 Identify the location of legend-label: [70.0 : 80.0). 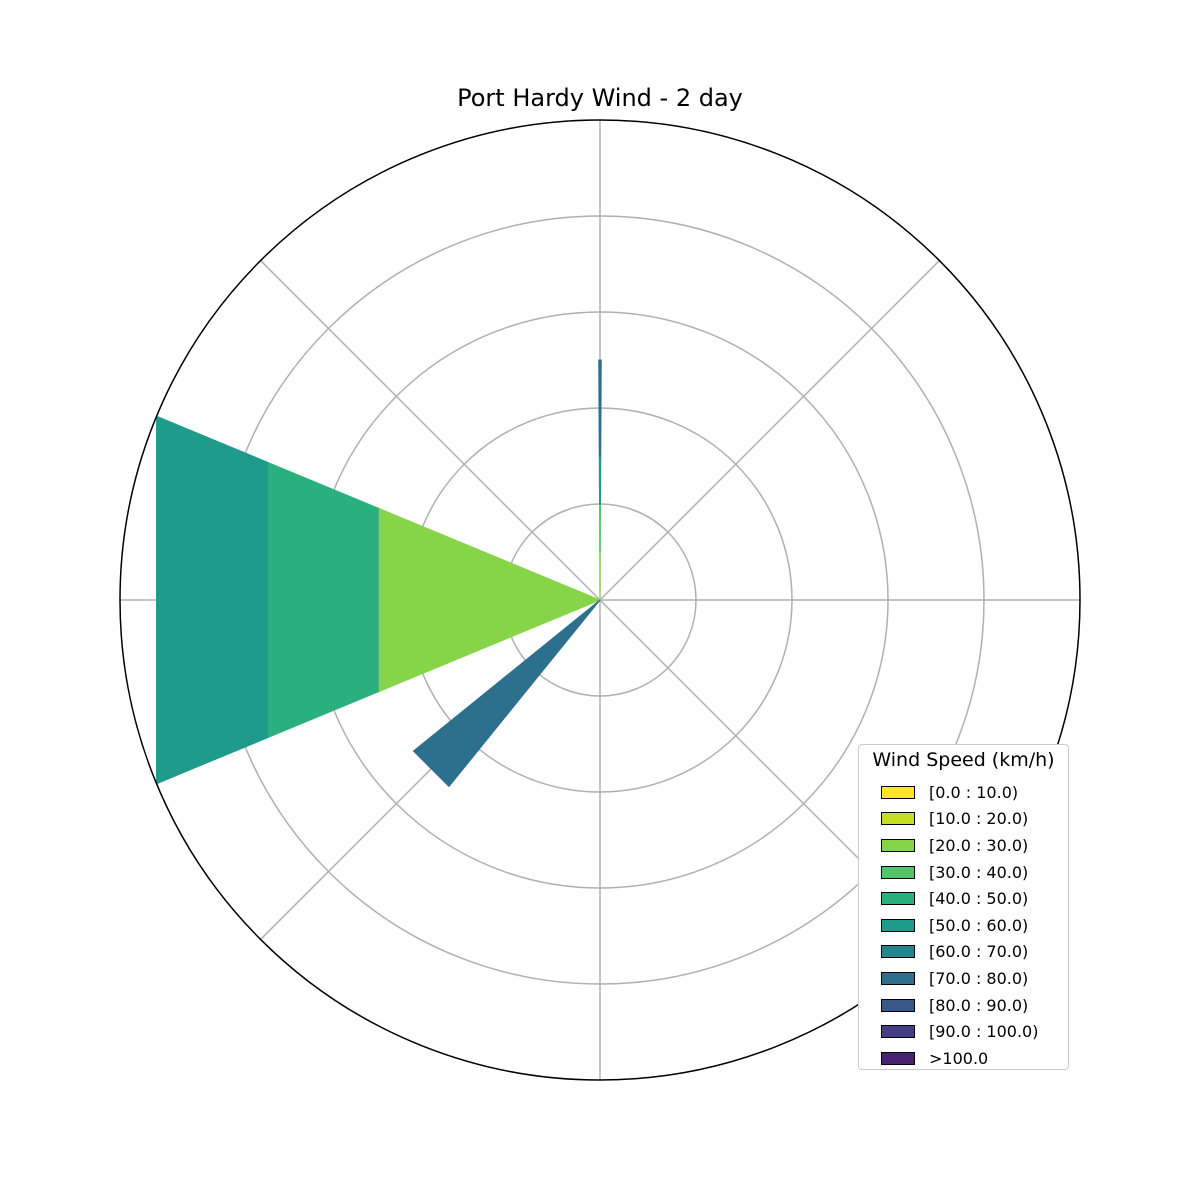
(979, 978).